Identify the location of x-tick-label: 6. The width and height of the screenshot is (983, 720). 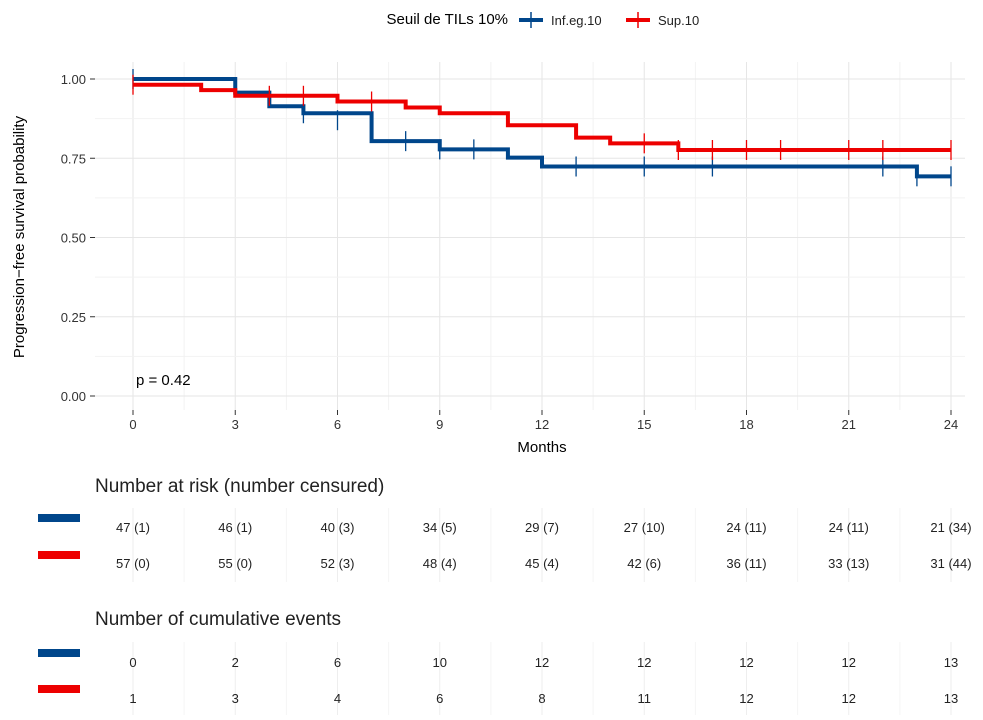
(337, 424).